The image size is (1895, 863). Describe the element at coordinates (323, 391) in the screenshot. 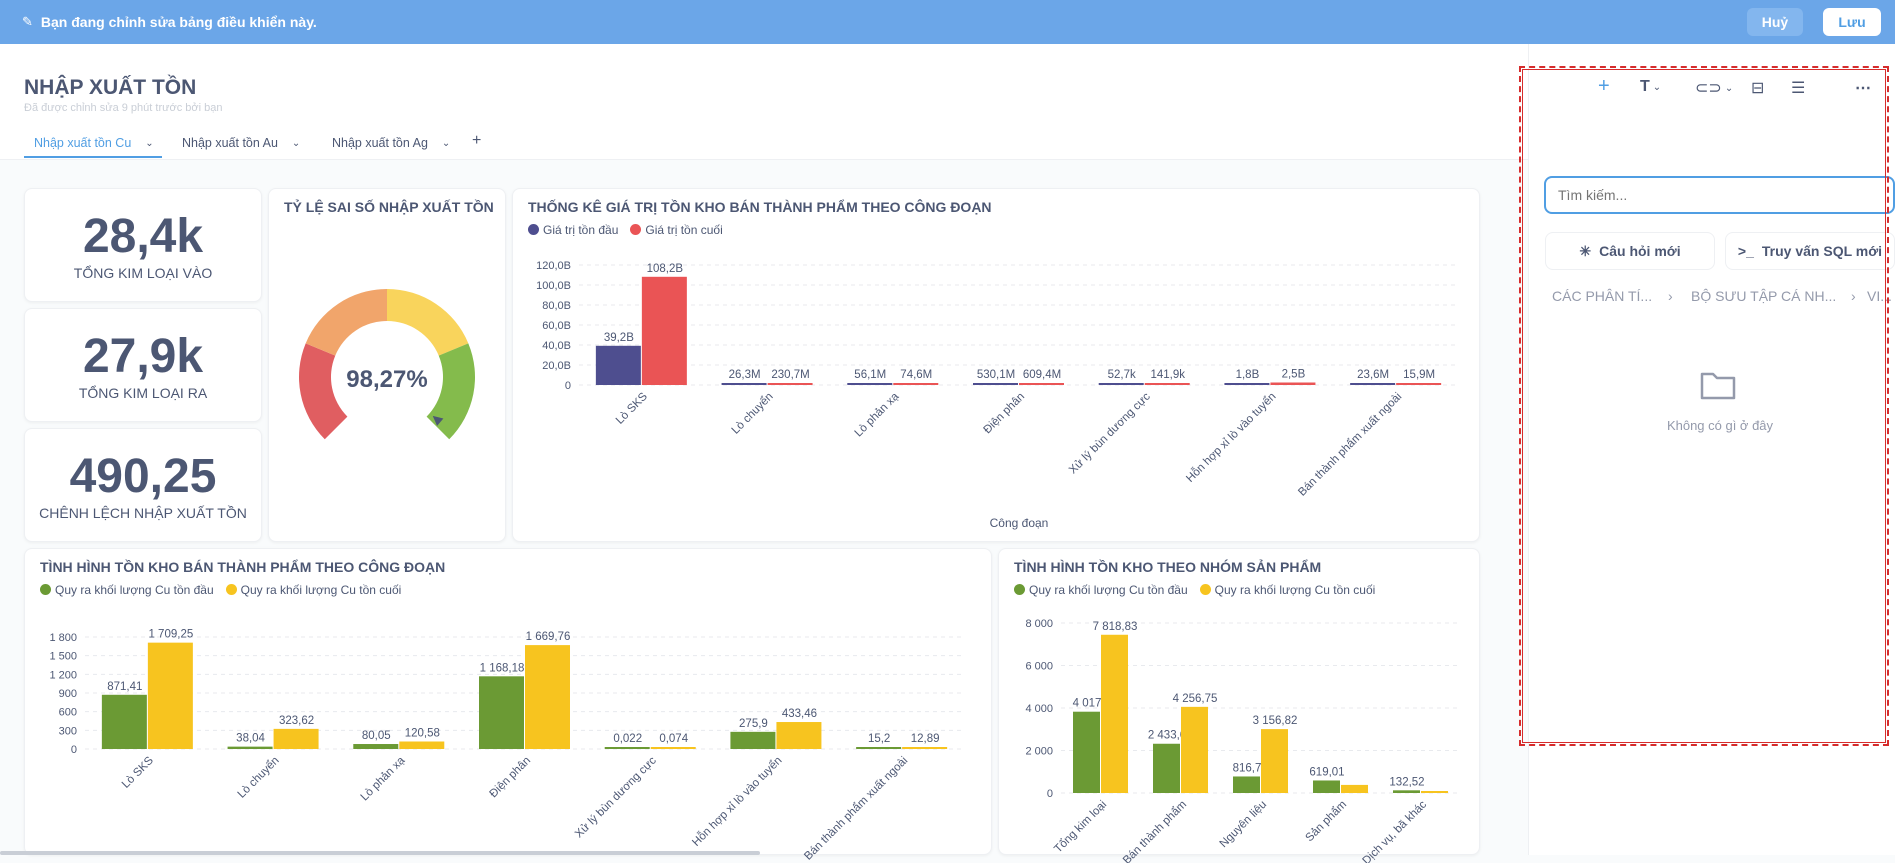

I see `gauge-segment` at that location.